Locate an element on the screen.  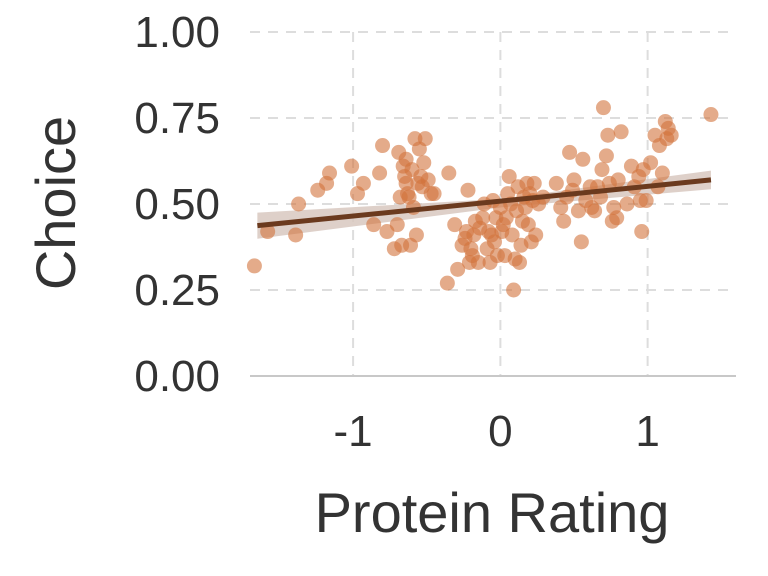
y-tick-labels: 0.00 0.25 0.50 0.75 1.00 is located at coordinates (177, 204).